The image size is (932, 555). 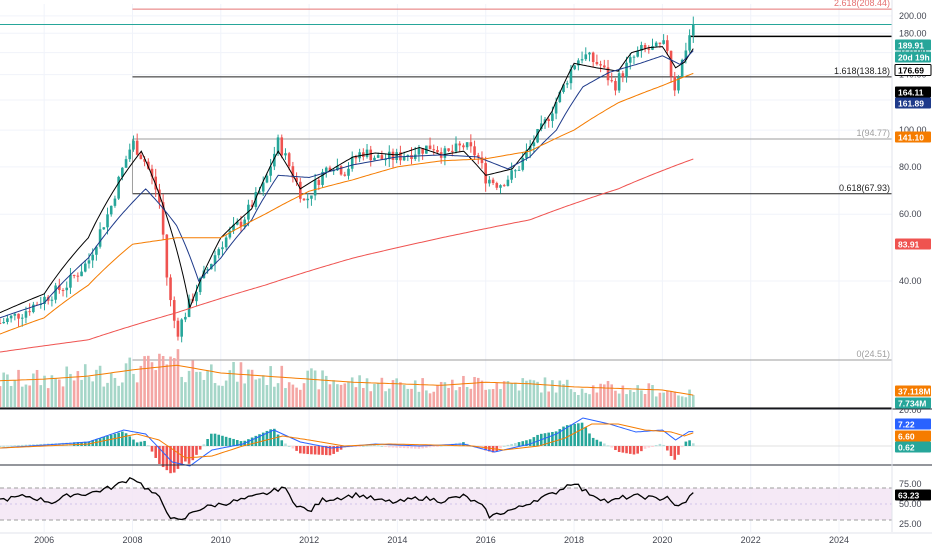 I want to click on volume-bars, so click(x=446, y=379).